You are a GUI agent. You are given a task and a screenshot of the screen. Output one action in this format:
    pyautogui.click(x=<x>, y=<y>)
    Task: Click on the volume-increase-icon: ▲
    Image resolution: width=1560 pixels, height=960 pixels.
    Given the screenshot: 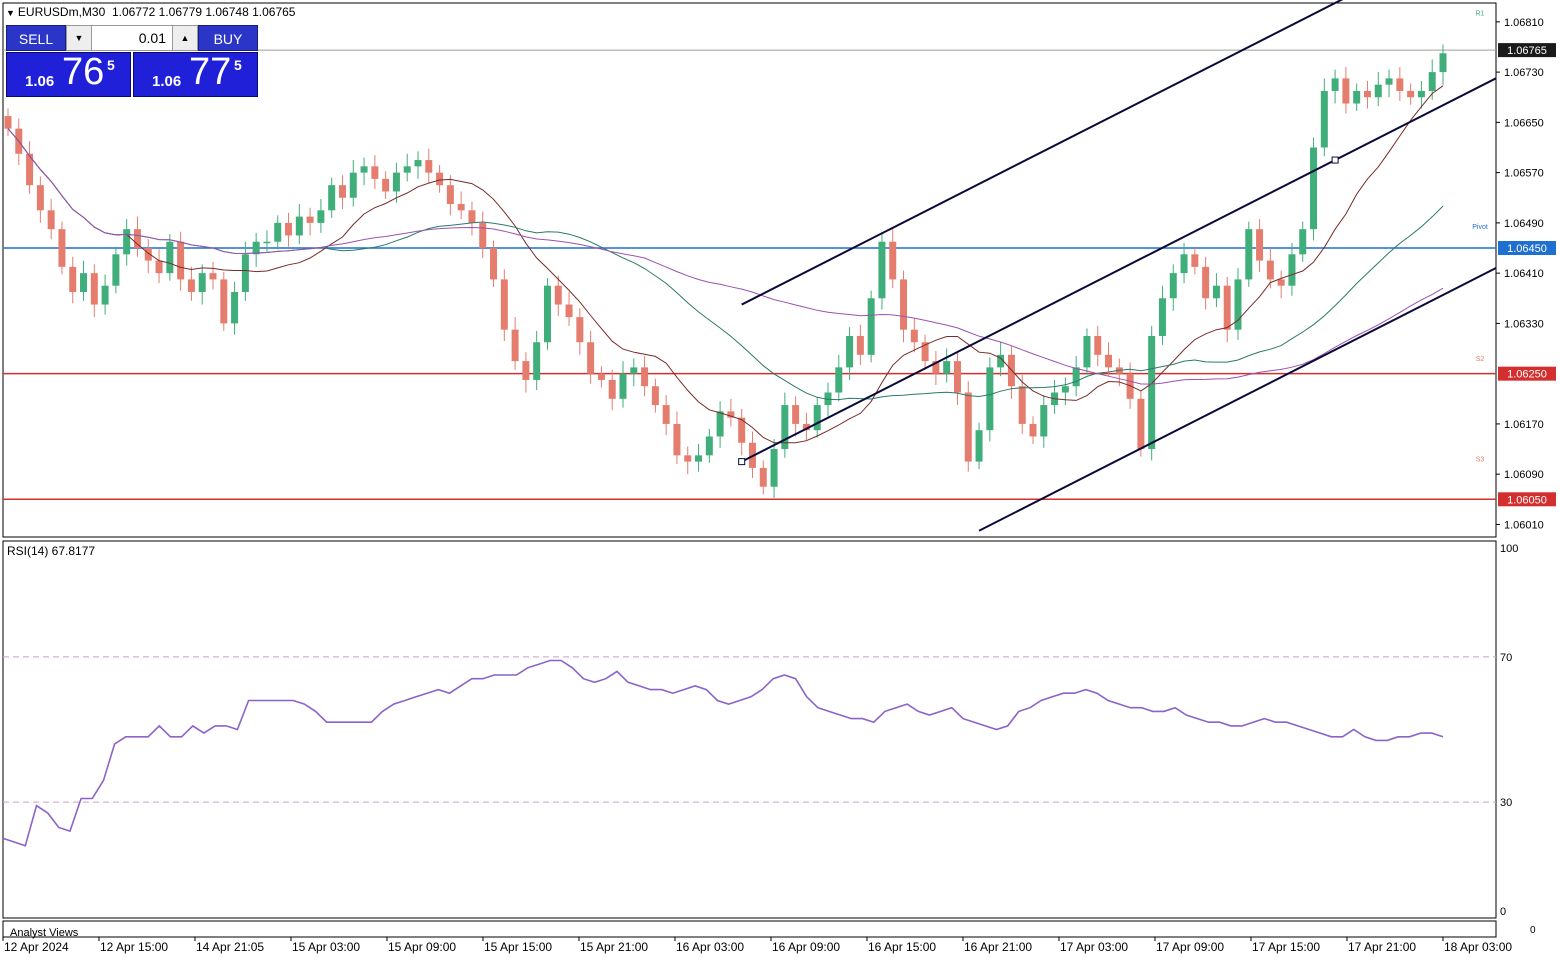 What is the action you would take?
    pyautogui.click(x=185, y=38)
    